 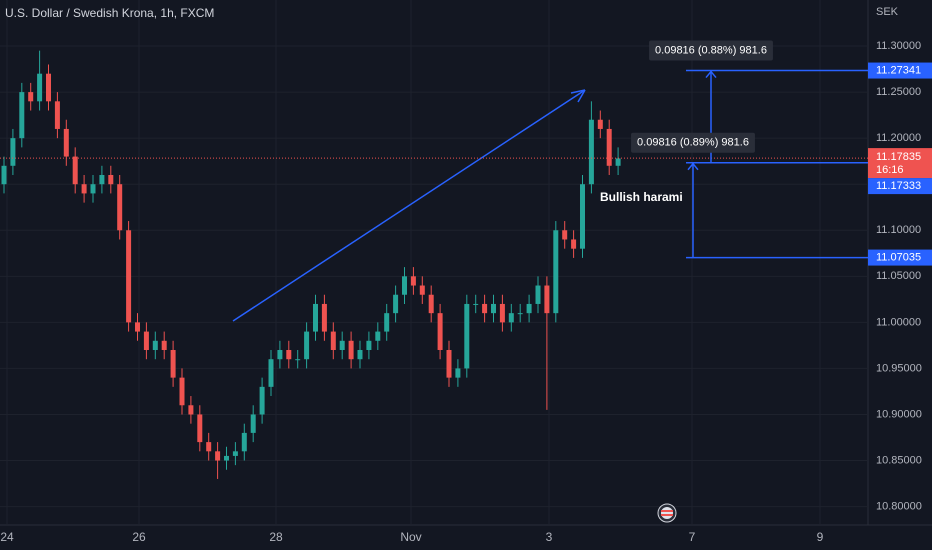 What do you see at coordinates (139, 537) in the screenshot?
I see `x-tick-label: 26` at bounding box center [139, 537].